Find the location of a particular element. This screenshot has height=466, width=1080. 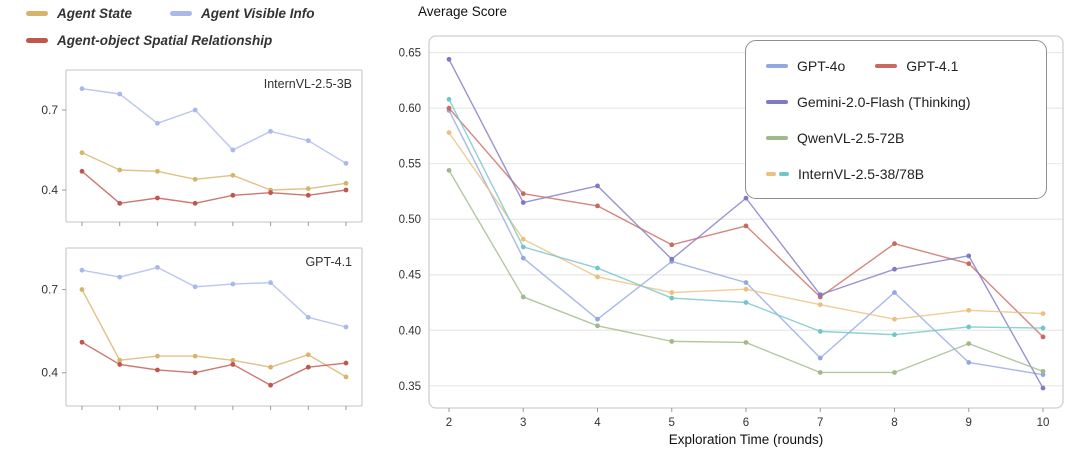

x-tick-label: 5 is located at coordinates (672, 423).